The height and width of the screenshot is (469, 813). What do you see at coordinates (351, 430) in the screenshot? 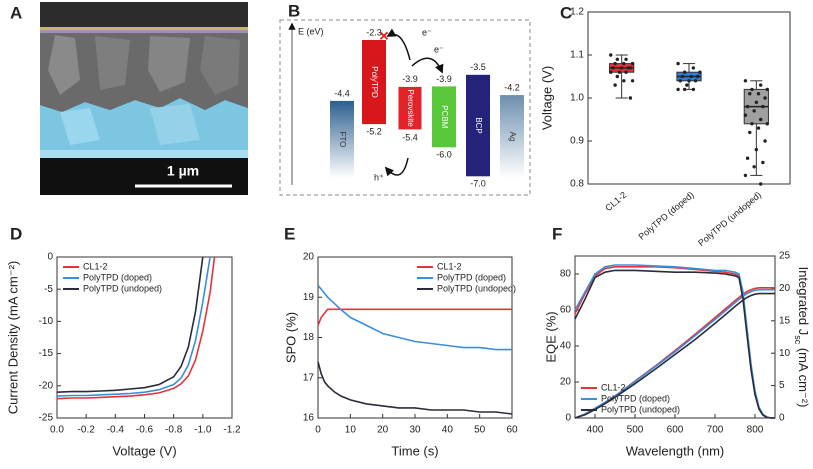
I see `x-tick-label: 10` at bounding box center [351, 430].